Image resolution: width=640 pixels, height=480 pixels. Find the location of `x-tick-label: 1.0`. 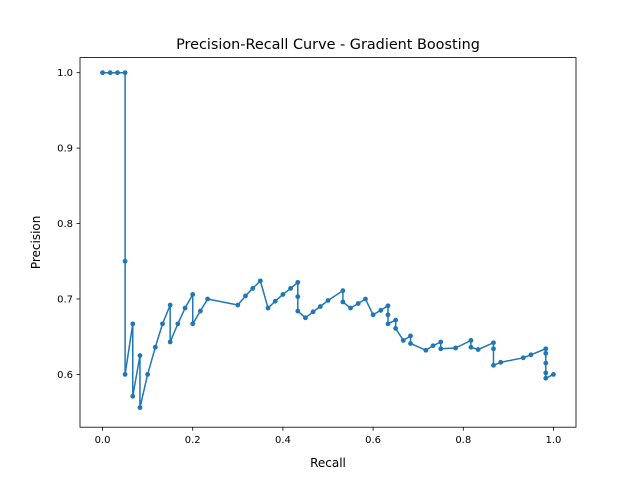

x-tick-label: 1.0 is located at coordinates (554, 440).